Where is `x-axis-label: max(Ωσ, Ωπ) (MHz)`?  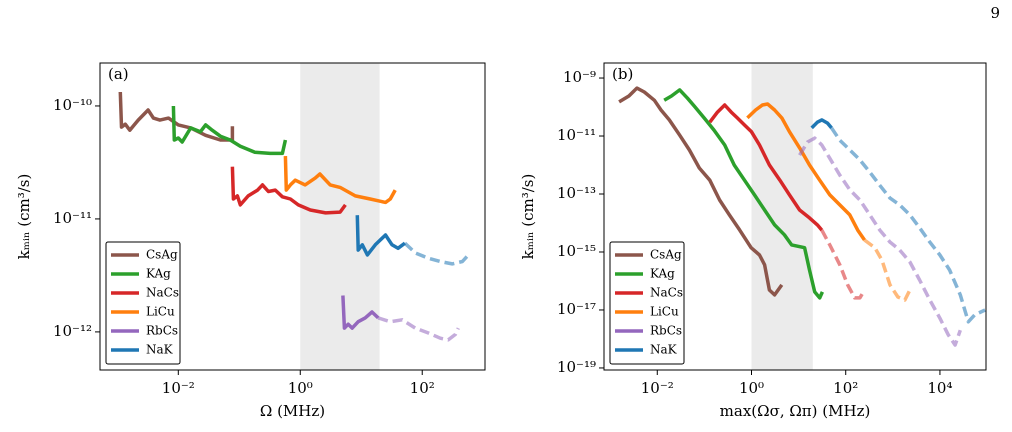 x-axis-label: max(Ωσ, Ωπ) (MHz) is located at coordinates (795, 411).